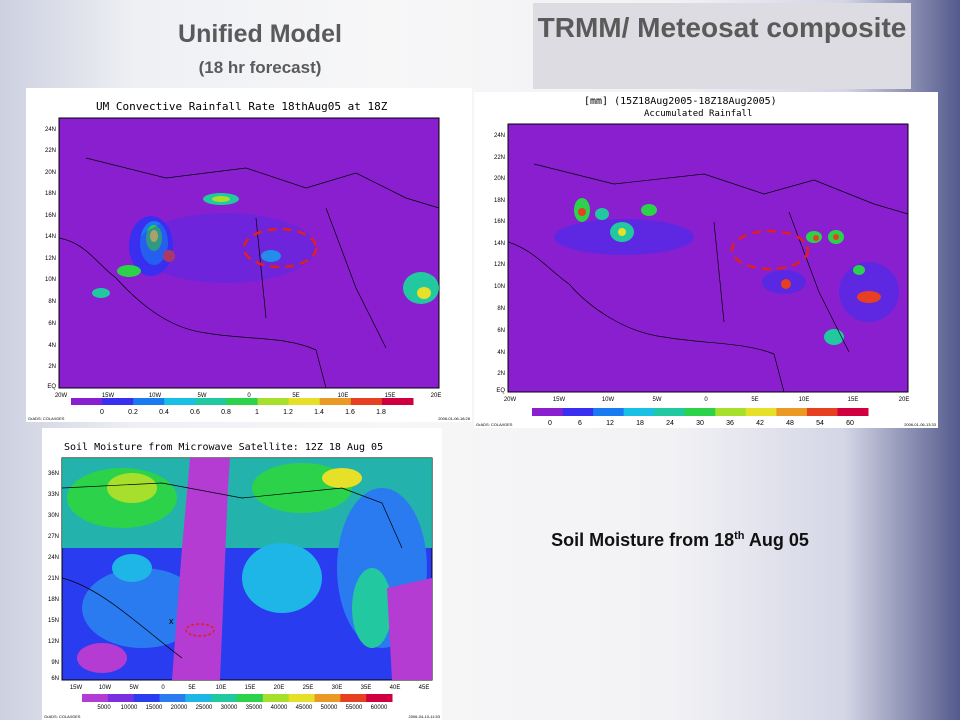  What do you see at coordinates (102, 412) in the screenshot?
I see `um-legend-label: 0` at bounding box center [102, 412].